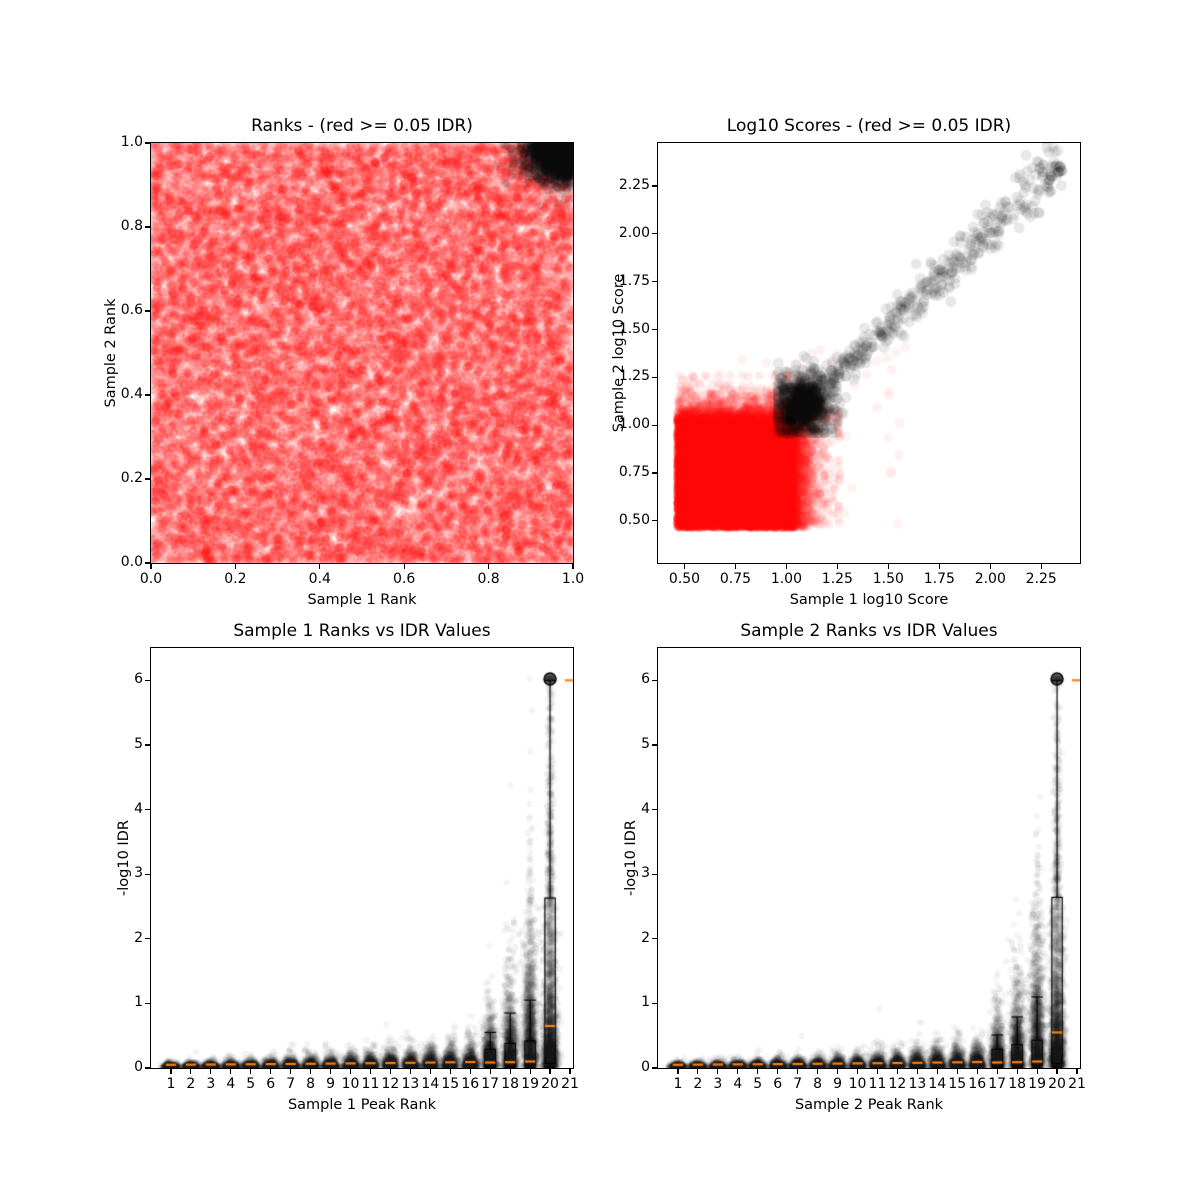 The image size is (1200, 1200). What do you see at coordinates (869, 353) in the screenshot?
I see `score-scatter-canvas` at bounding box center [869, 353].